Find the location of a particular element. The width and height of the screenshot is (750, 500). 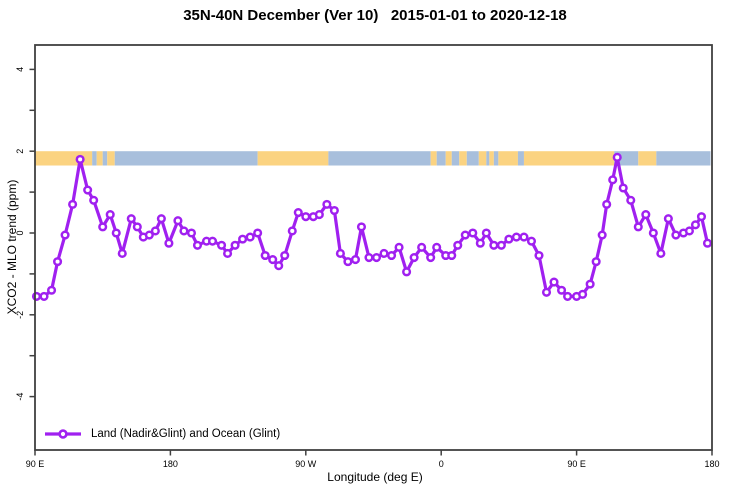

y-tick-label: 4 is located at coordinates (20, 69).